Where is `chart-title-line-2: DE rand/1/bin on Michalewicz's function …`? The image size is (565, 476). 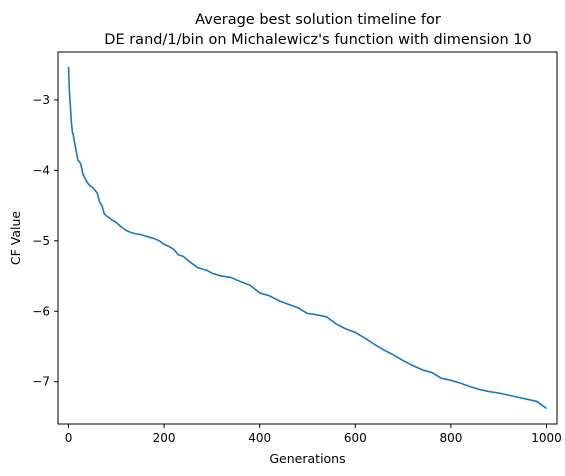 chart-title-line-2: DE rand/1/bin on Michalewicz's function … is located at coordinates (317, 40).